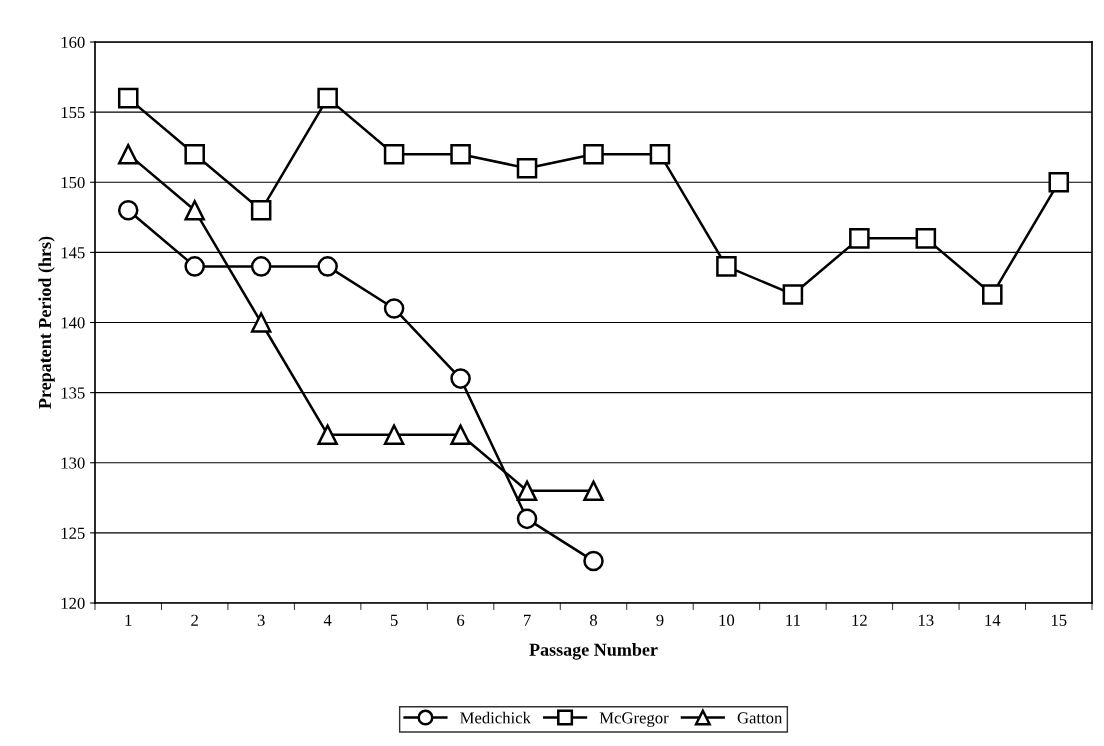  I want to click on x-tick-label: 4, so click(327, 620).